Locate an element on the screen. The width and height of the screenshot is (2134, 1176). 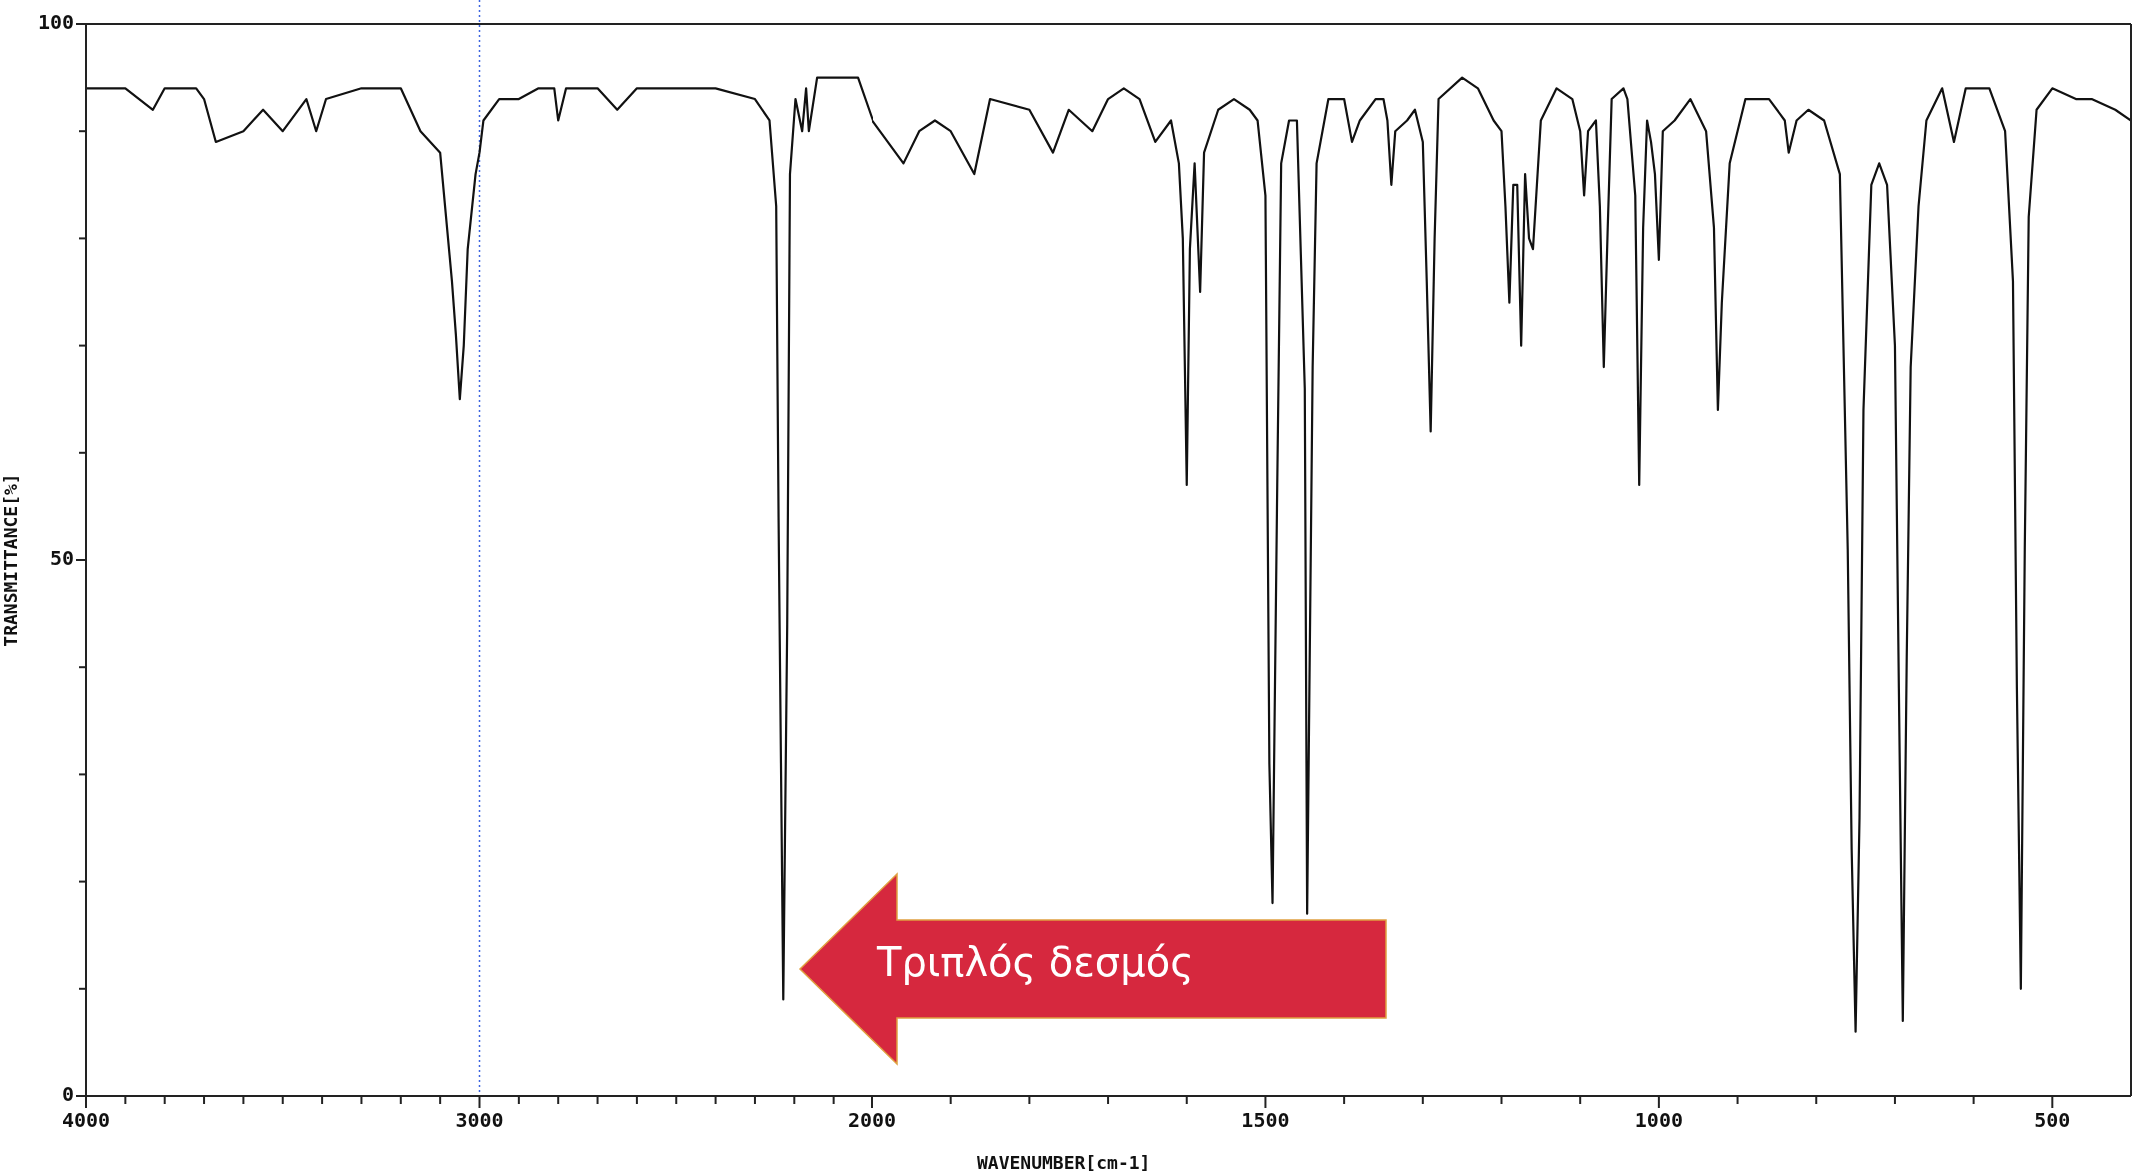
x-tick-label: 2000 is located at coordinates (872, 1120).